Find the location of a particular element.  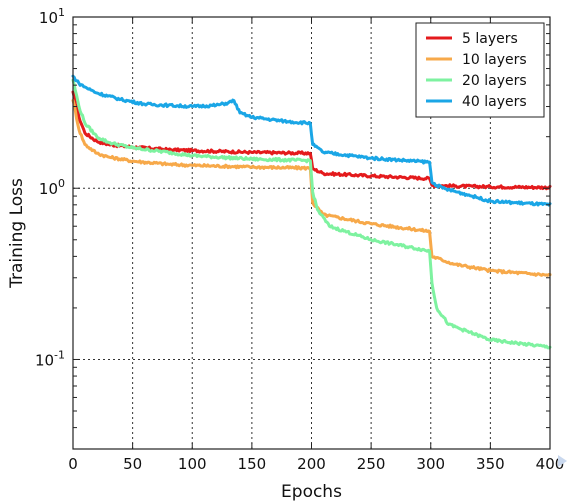

x-tick-label: 150 is located at coordinates (252, 464).